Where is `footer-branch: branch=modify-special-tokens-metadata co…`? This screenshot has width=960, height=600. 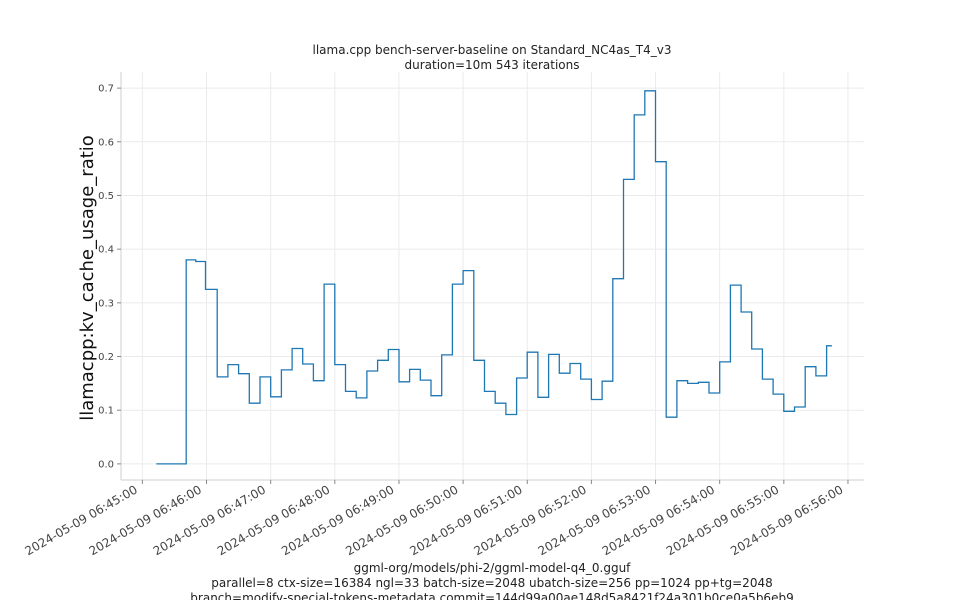 footer-branch: branch=modify-special-tokens-metadata co… is located at coordinates (491, 595).